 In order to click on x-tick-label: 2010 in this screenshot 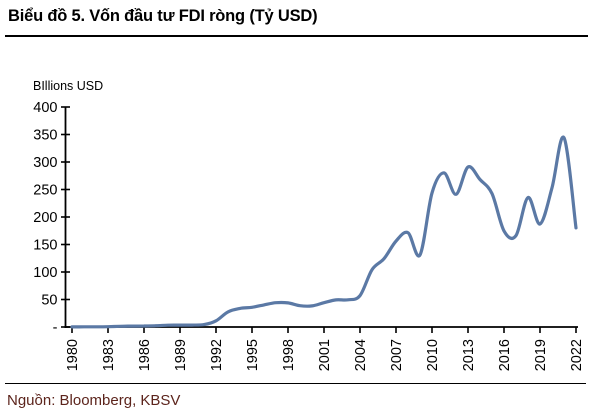, I will do `click(433, 355)`.